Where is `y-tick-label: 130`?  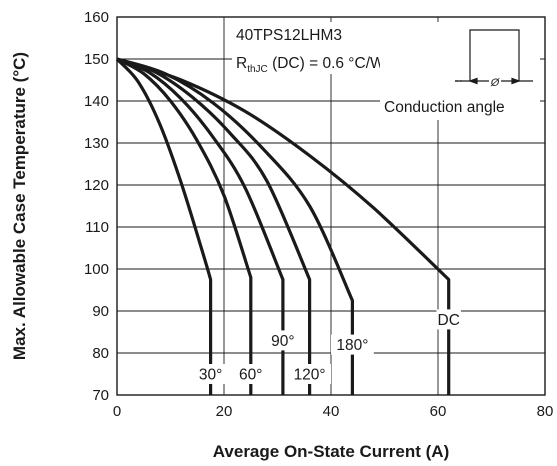 y-tick-label: 130 is located at coordinates (96, 143).